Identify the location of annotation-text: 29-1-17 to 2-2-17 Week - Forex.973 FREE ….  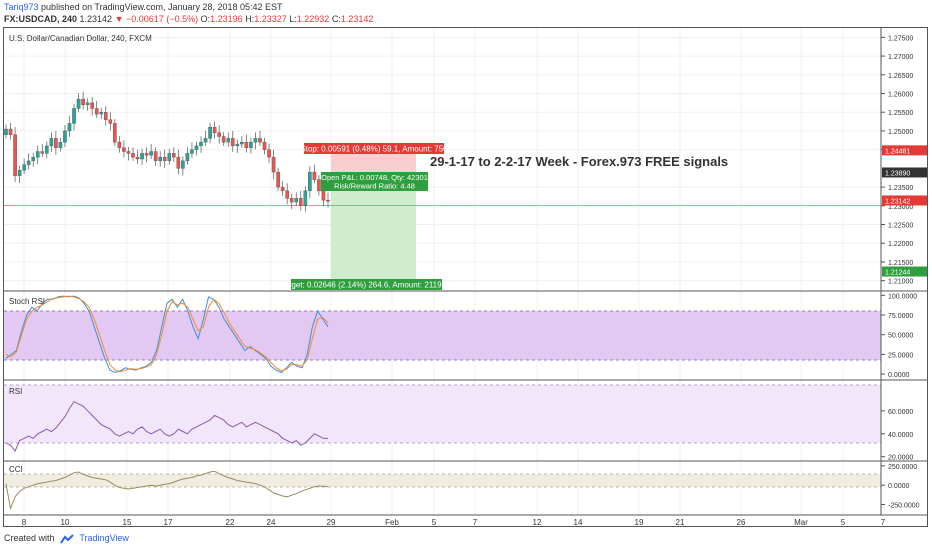
(579, 161).